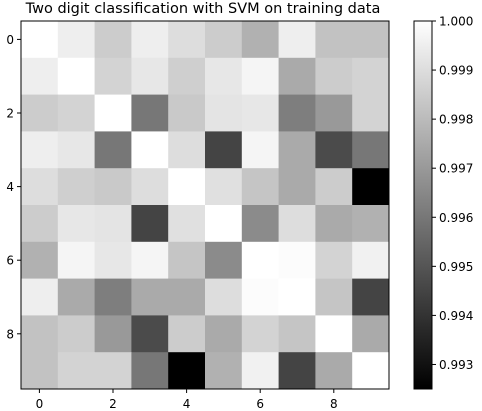  I want to click on colorbar-tick-label: 0.999, so click(456, 71).